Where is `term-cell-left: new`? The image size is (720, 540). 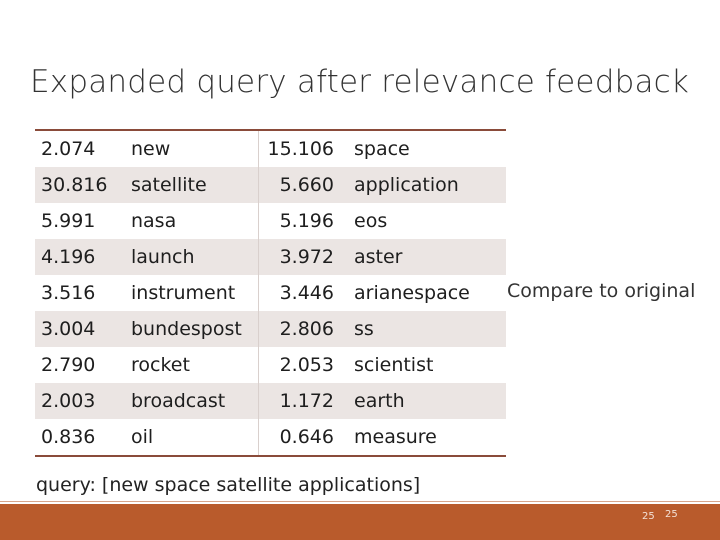
term-cell-left: new is located at coordinates (151, 149).